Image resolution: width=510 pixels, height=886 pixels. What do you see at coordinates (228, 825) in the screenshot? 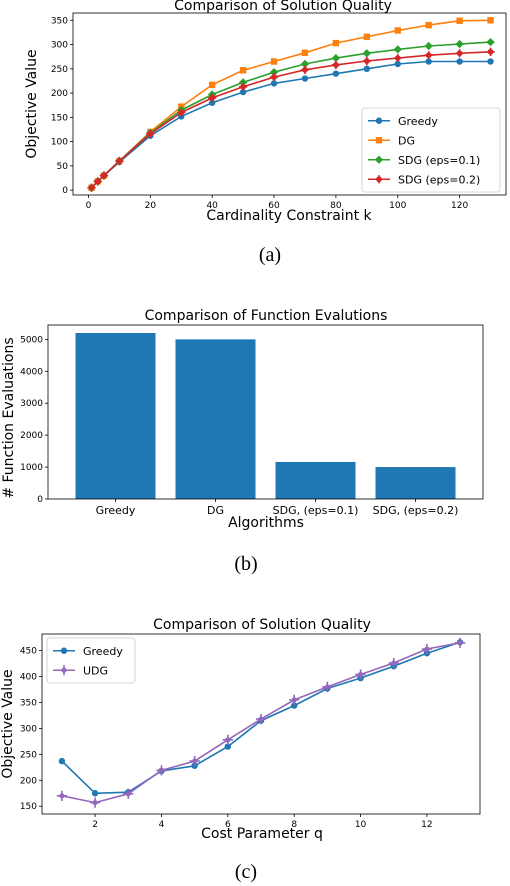
I see `x-tick-label: 6` at bounding box center [228, 825].